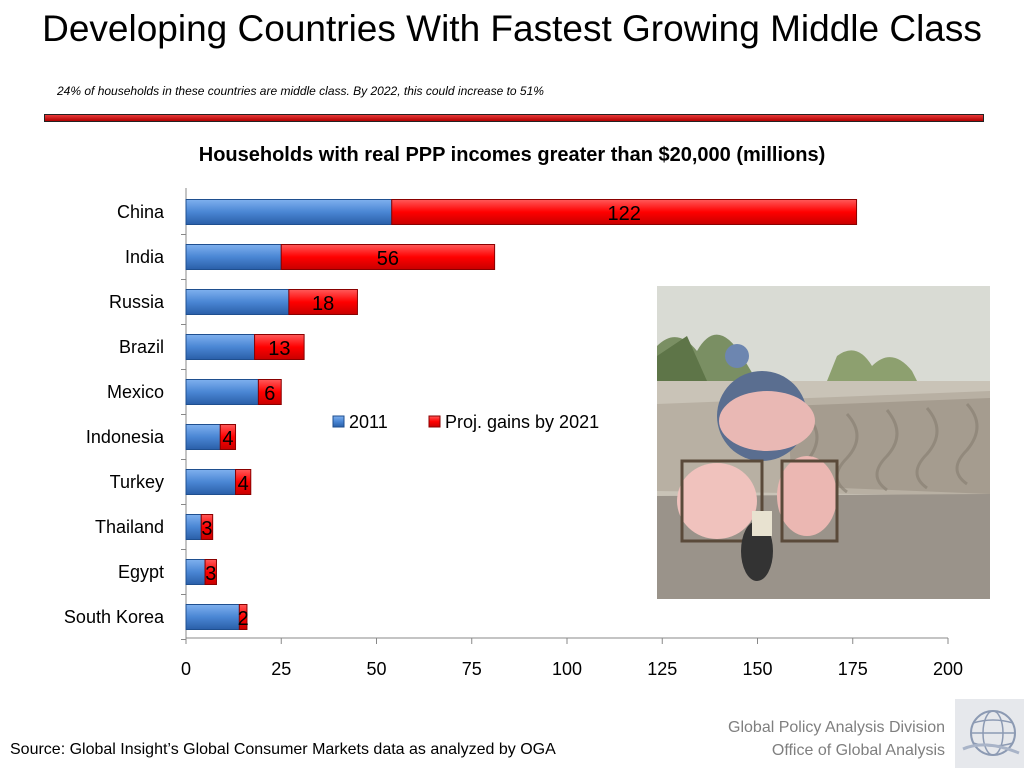 This screenshot has height=773, width=1024. I want to click on x-tick-label: 150, so click(757, 669).